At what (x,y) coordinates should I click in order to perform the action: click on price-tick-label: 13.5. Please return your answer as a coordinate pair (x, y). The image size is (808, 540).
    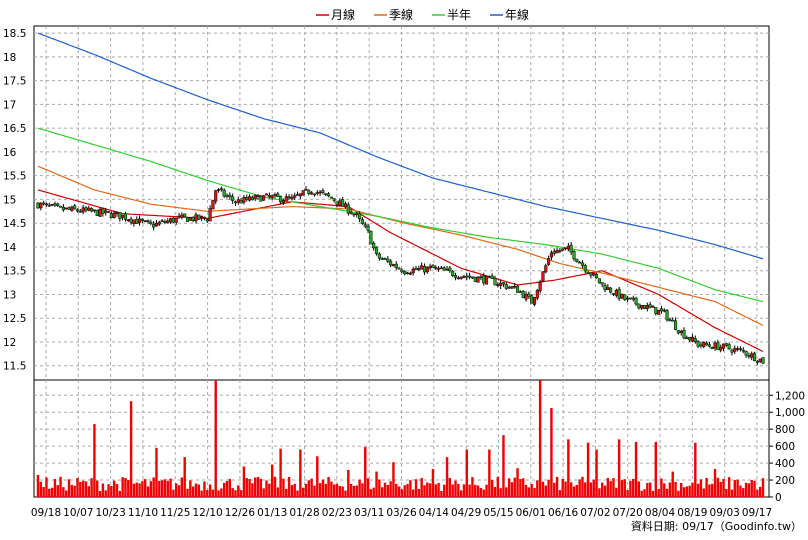
    Looking at the image, I should click on (14, 272).